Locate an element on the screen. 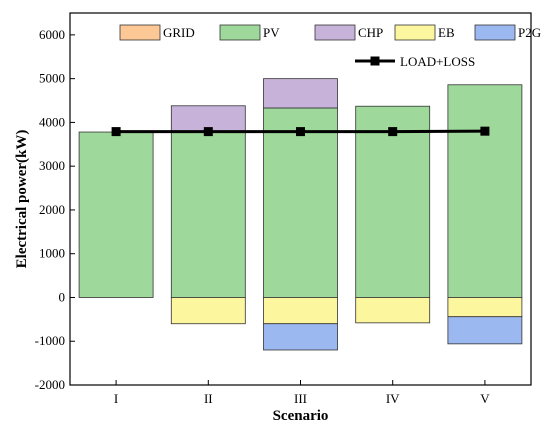 This screenshot has height=434, width=550. bar-eb-v is located at coordinates (485, 307).